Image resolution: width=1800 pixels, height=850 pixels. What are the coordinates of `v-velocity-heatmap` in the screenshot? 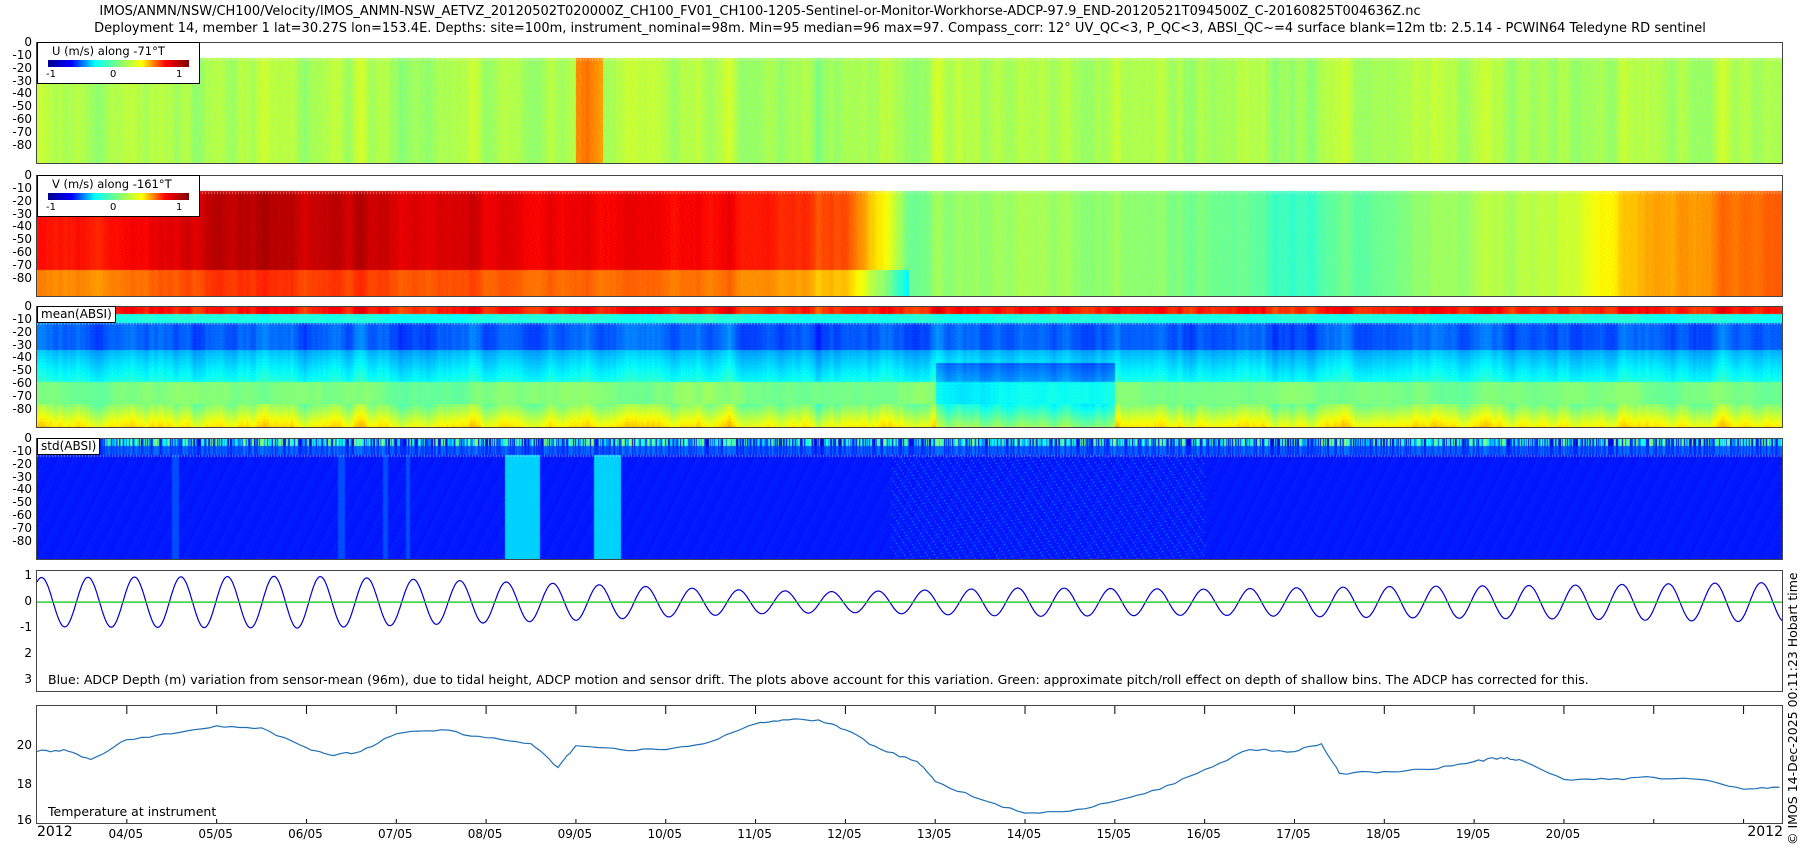 It's located at (909, 236).